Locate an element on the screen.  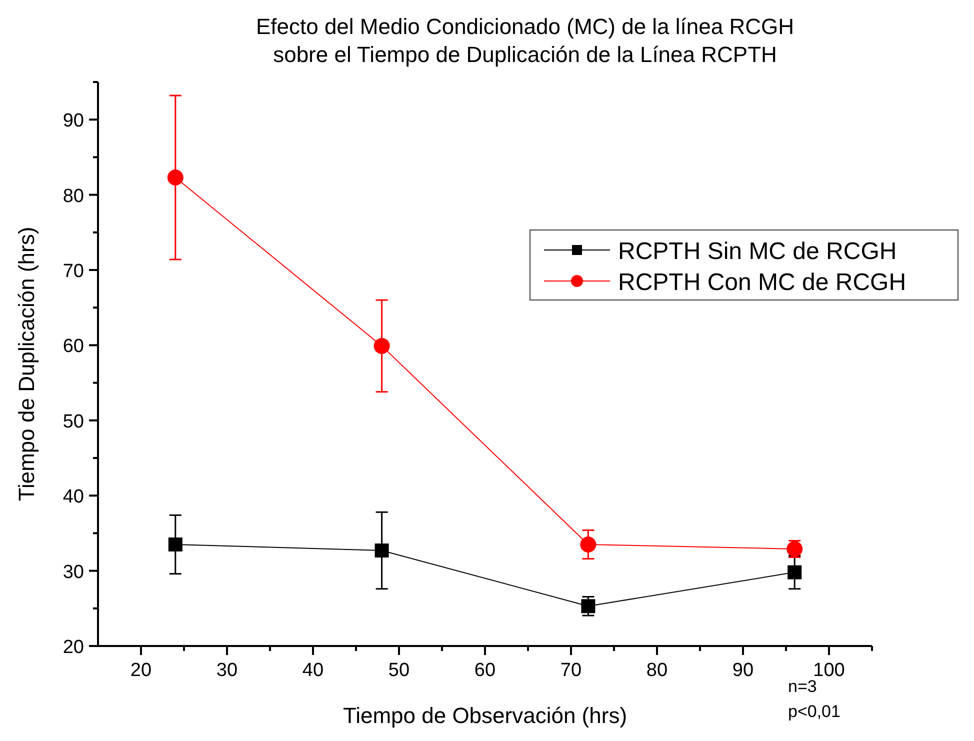
chart-title: Efecto del Medio Condicionado (MC) de la línea RCGH sobre el Tiempo de Duplicación de la Línea RCPTH is located at coordinates (525, 40).